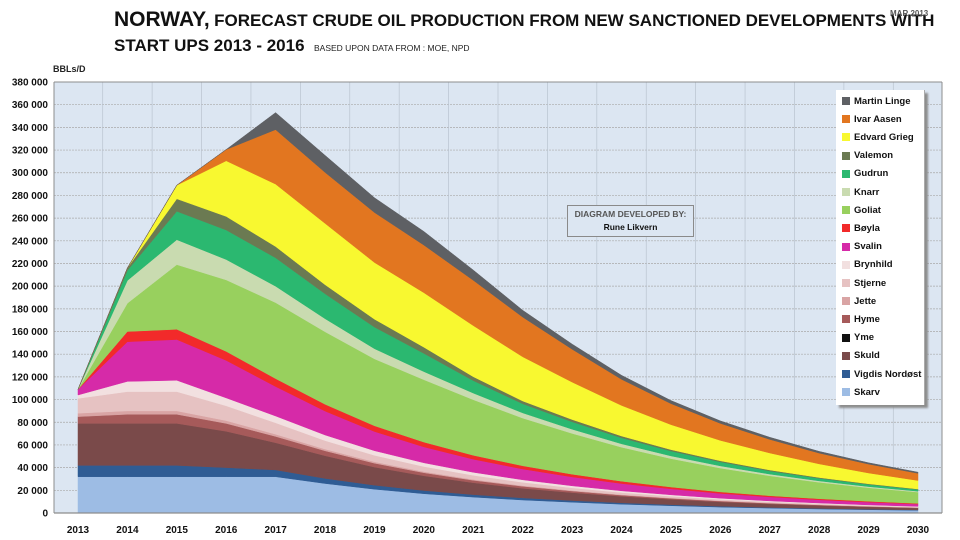 Image resolution: width=960 pixels, height=540 pixels. Describe the element at coordinates (30, 332) in the screenshot. I see `y-tick-label: 160 000` at that location.